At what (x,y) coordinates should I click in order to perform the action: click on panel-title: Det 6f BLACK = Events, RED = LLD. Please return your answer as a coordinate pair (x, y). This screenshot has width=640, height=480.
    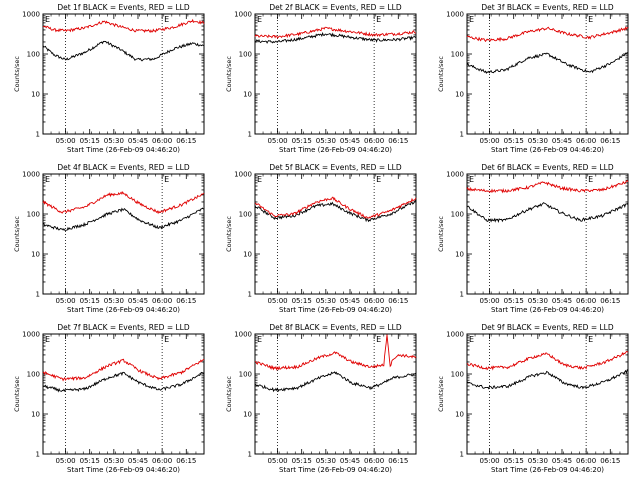
    Looking at the image, I should click on (547, 167).